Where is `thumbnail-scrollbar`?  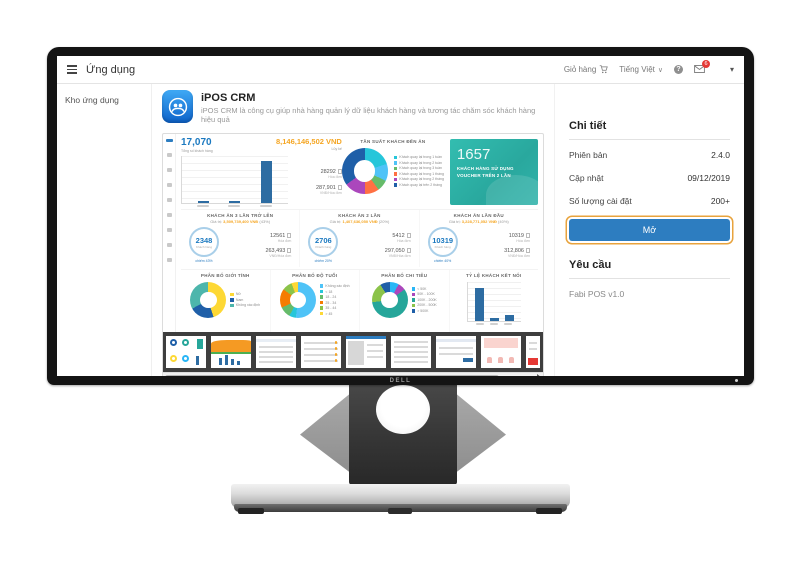 thumbnail-scrollbar is located at coordinates (353, 374).